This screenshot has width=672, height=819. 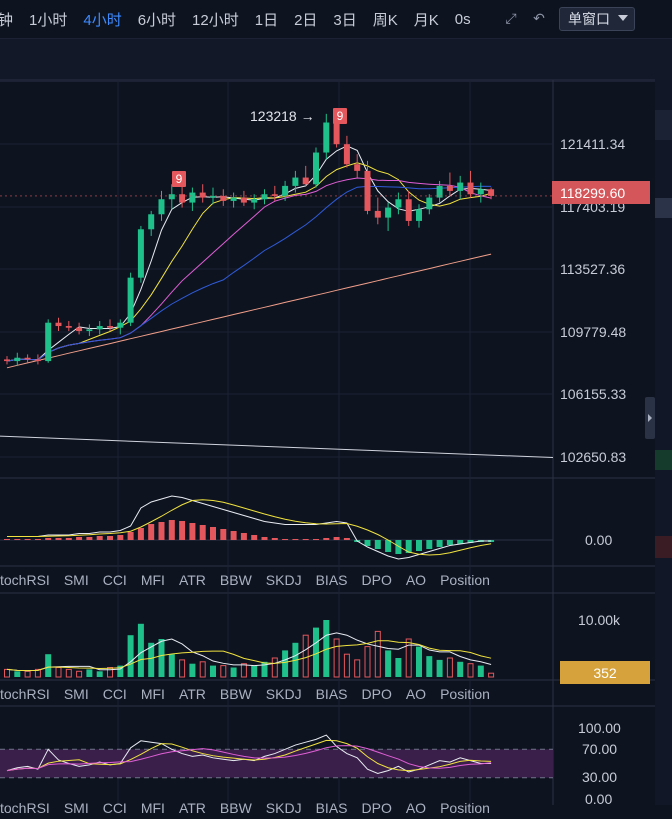 What do you see at coordinates (462, 19) in the screenshot?
I see `timeframe-tab: 0s` at bounding box center [462, 19].